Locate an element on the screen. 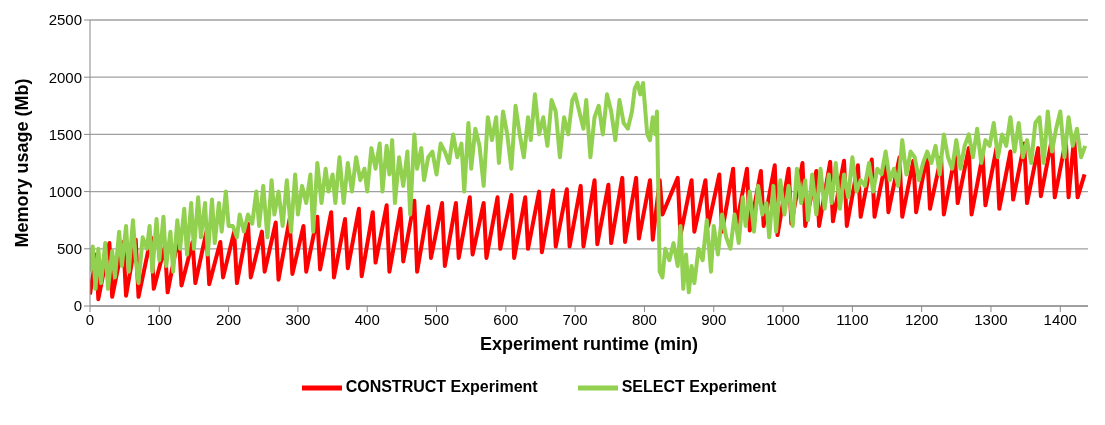  legend-label: SELECT Experiment is located at coordinates (699, 387).